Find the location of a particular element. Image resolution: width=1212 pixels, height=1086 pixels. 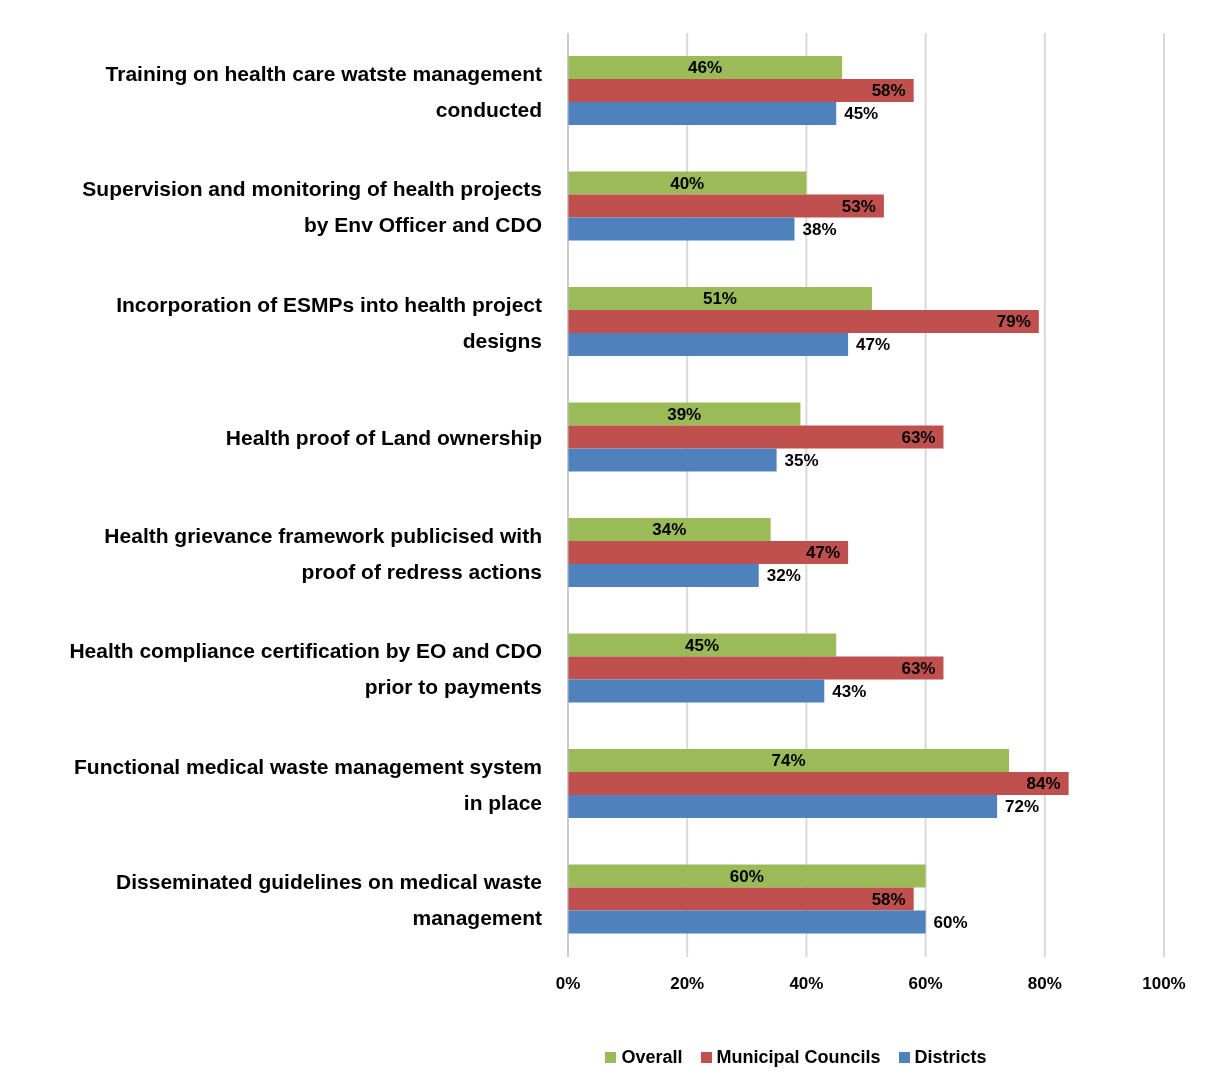

y-tick-label: Health proof of Land ownership is located at coordinates (383, 437).